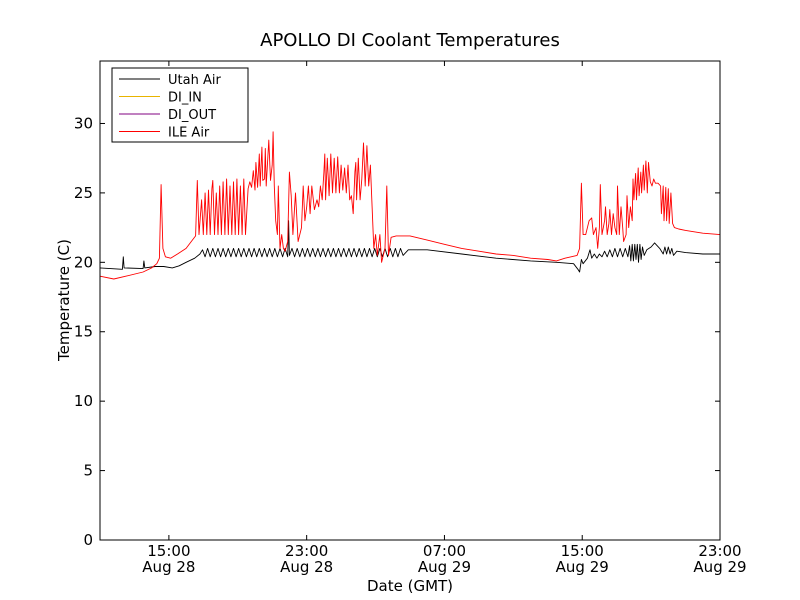 This screenshot has width=800, height=600. I want to click on y-tick-label: 25, so click(83, 193).